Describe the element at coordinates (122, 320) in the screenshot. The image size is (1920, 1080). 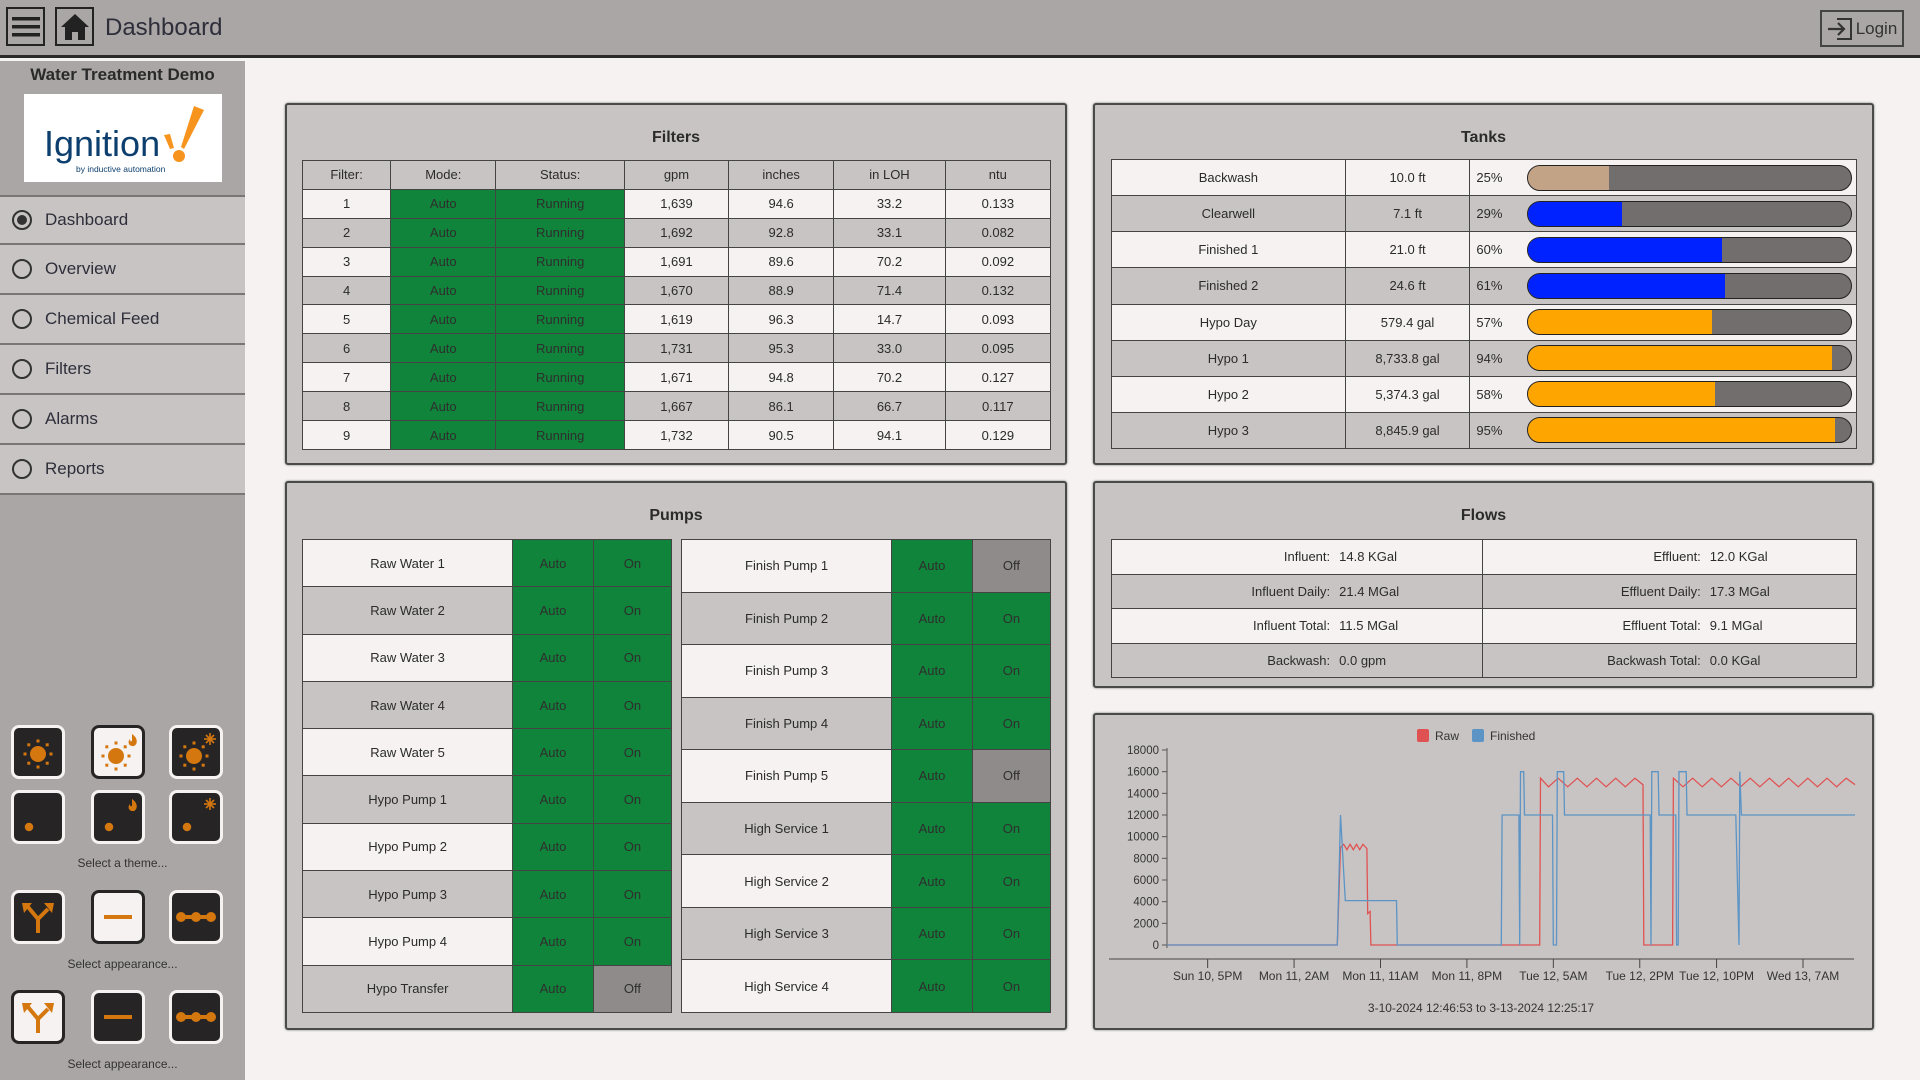
I see `sidebar-item-chemical-feed: Chemical Feed` at that location.